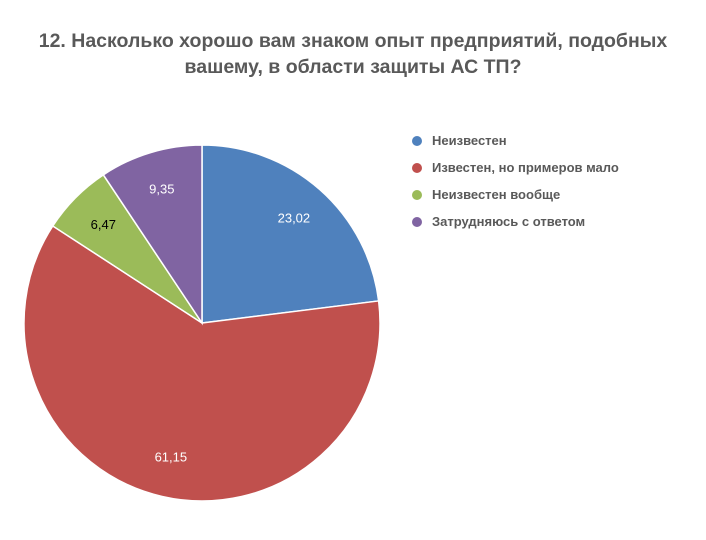 The width and height of the screenshot is (706, 540). What do you see at coordinates (103, 224) in the screenshot?
I see `data-label-neizvesten-voobshche: 6,47` at bounding box center [103, 224].